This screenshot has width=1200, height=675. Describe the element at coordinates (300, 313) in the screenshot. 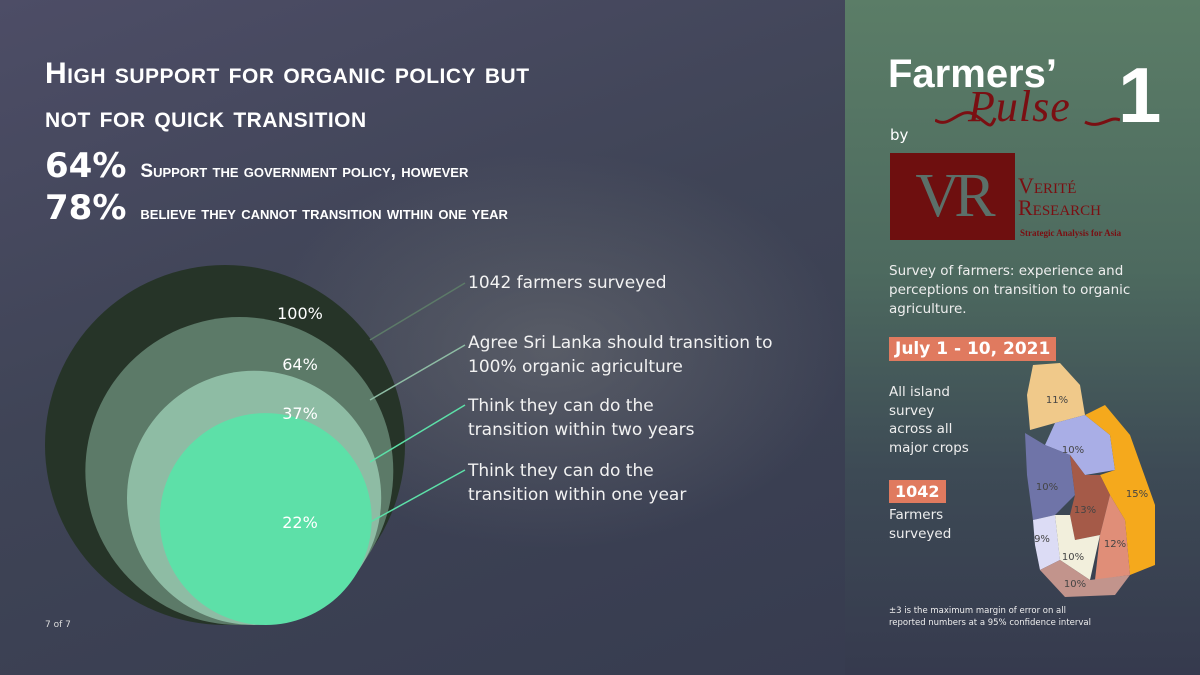

I see `data-label: 100%` at that location.